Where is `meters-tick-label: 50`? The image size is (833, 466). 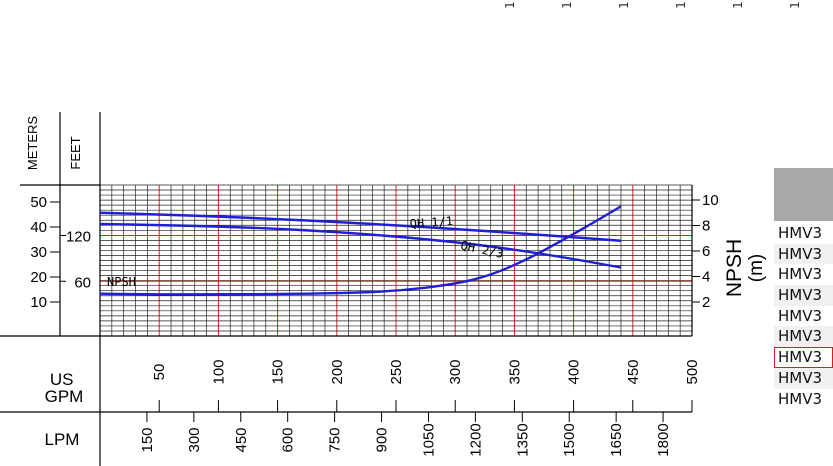 meters-tick-label: 50 is located at coordinates (38, 202).